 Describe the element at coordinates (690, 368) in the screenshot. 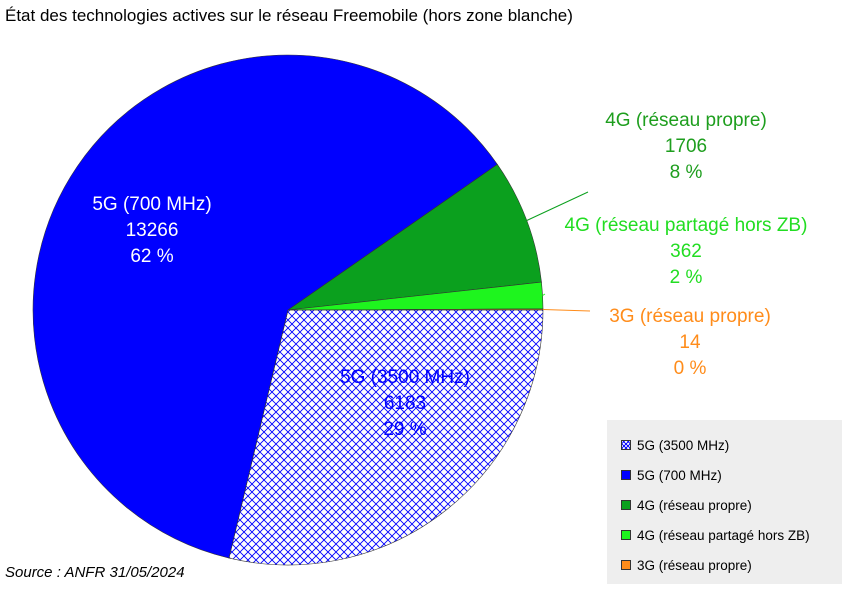

I see `slice-percent-4: 0 %` at that location.